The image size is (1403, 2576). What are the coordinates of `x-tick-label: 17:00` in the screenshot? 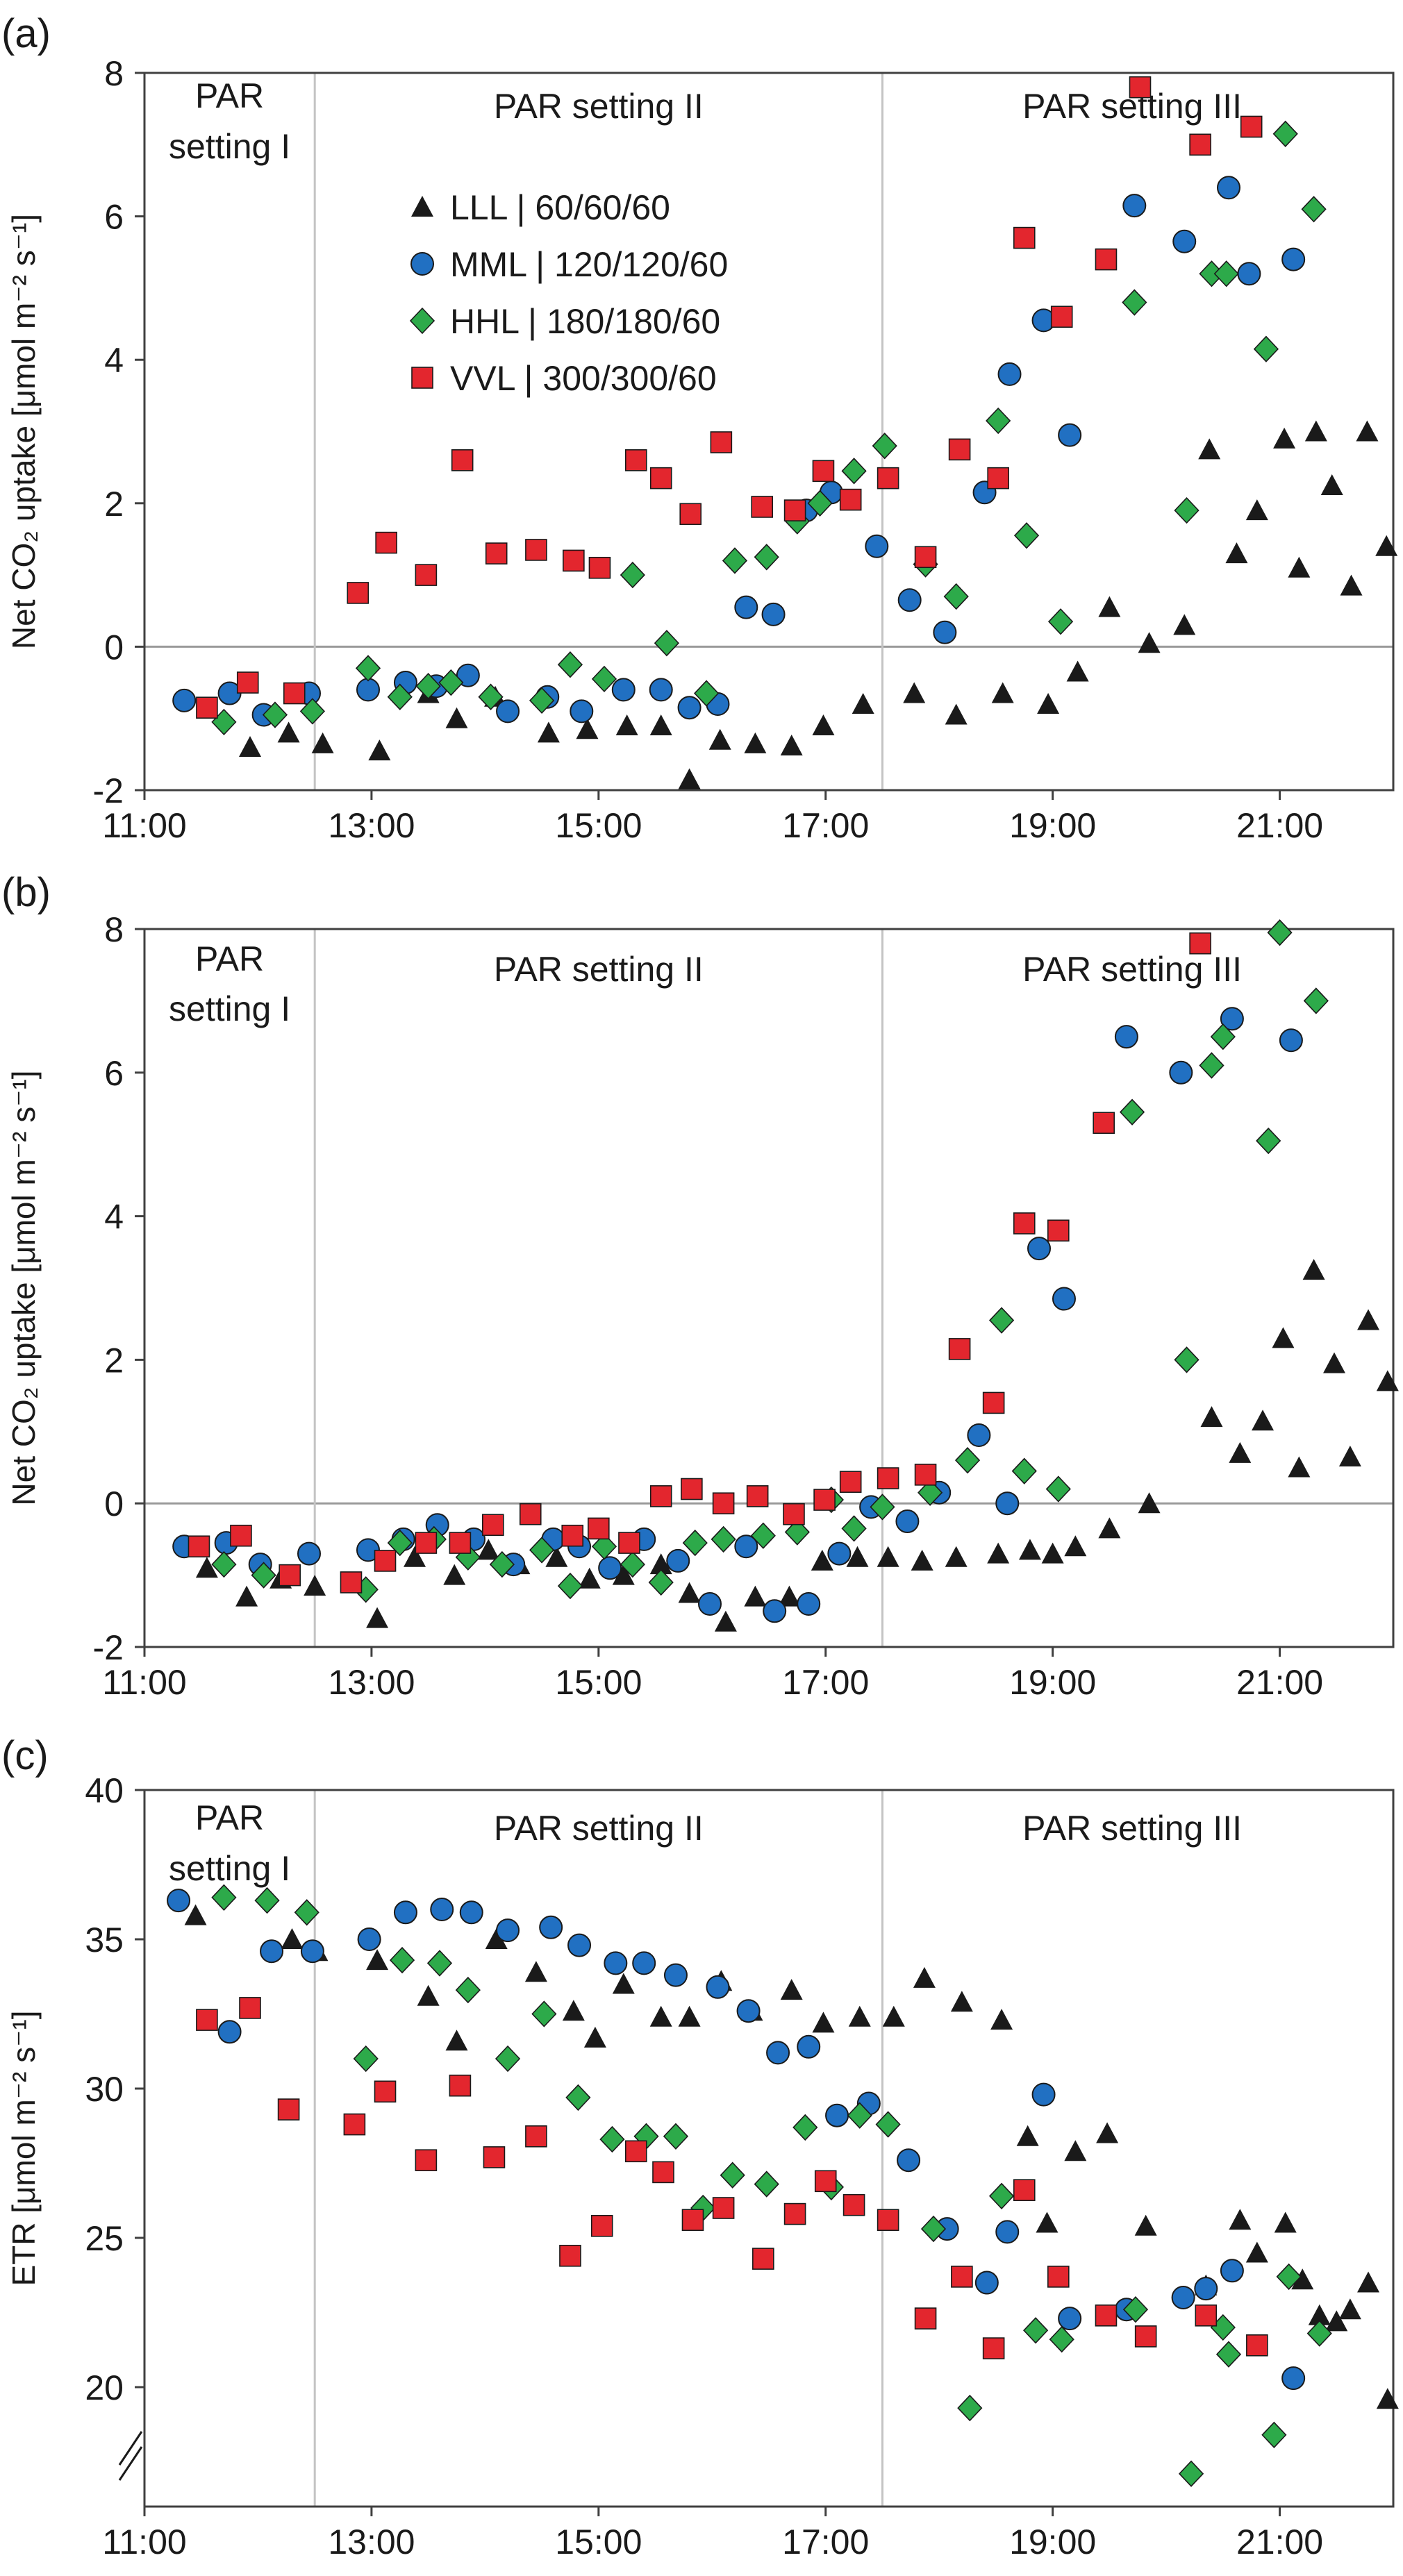 It's located at (825, 2542).